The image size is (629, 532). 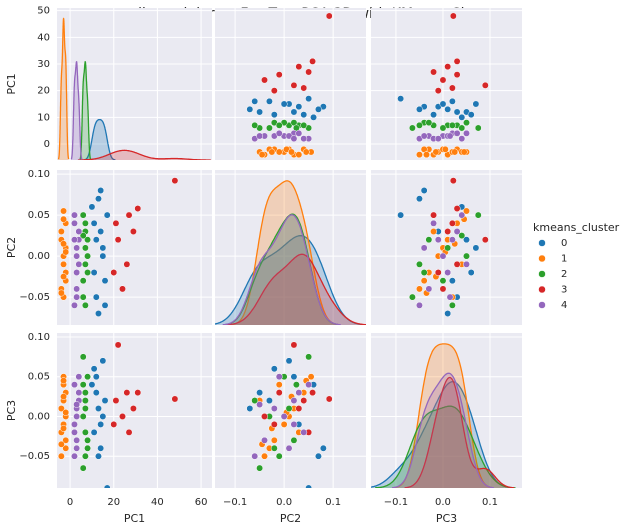 I want to click on x-tick-label: 0.0, so click(x=284, y=502).